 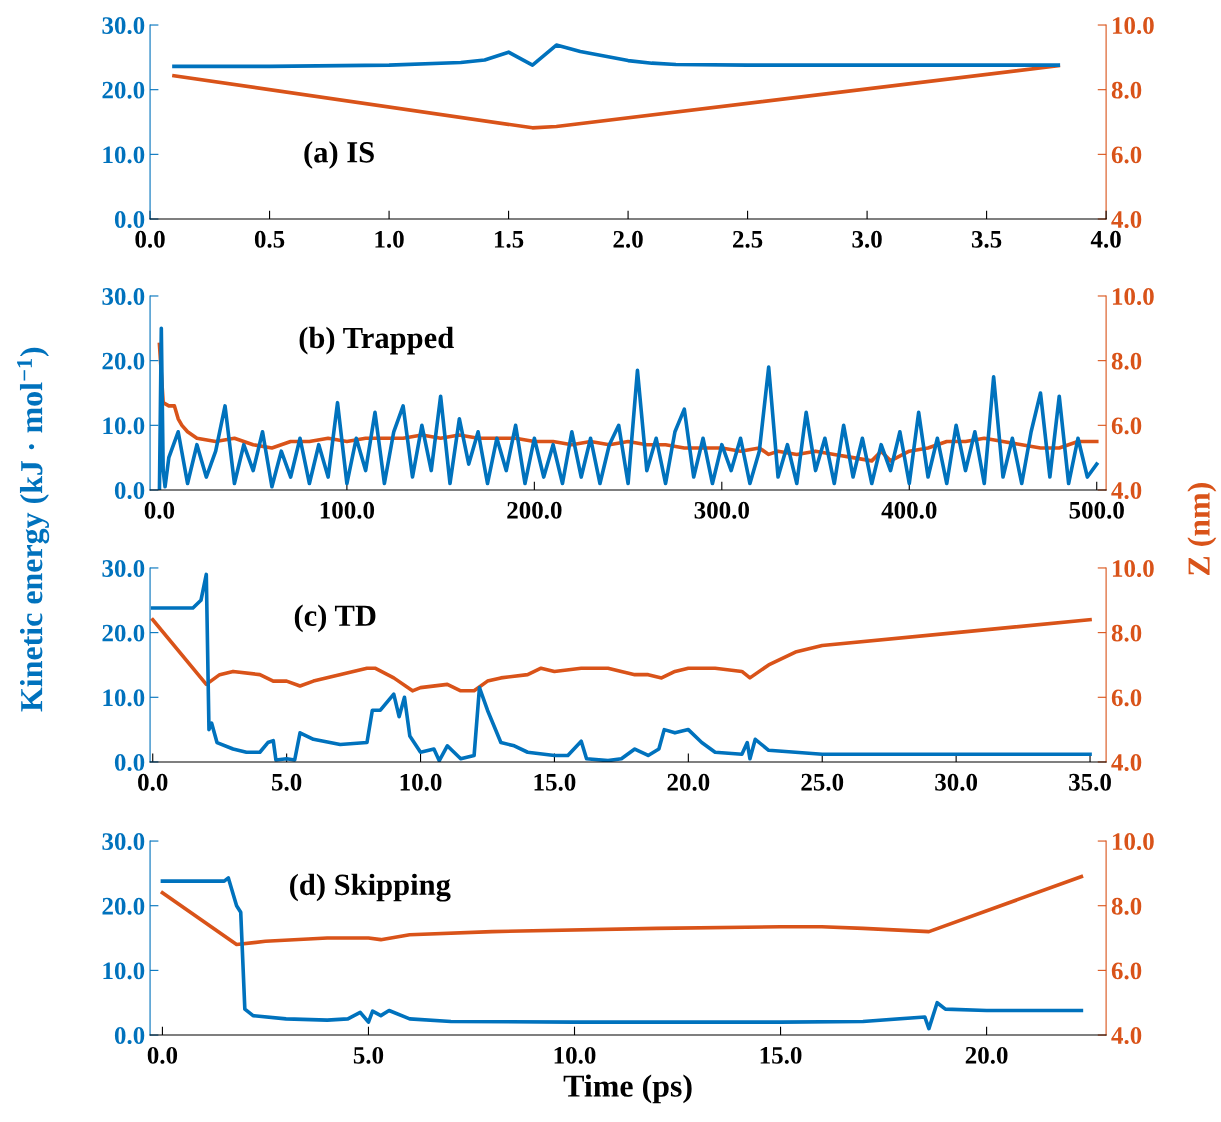 What do you see at coordinates (1105, 239) in the screenshot?
I see `x-tick-label: 4.0` at bounding box center [1105, 239].